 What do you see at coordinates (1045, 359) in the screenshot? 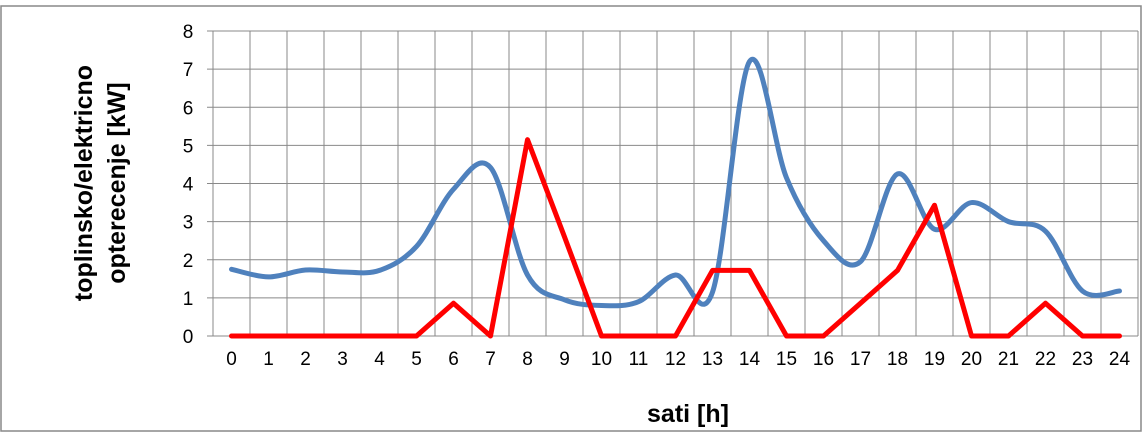
I see `x-tick-label: 22` at bounding box center [1045, 359].